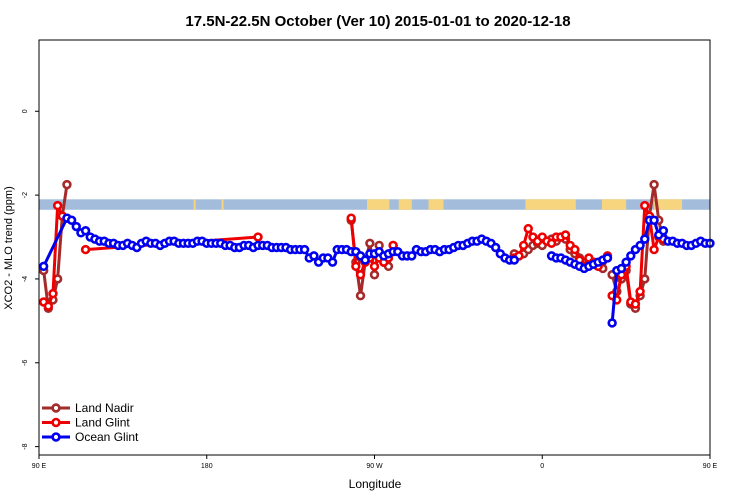  I want to click on y-axis: 0 -2 -4 -6 -8, so click(30, 279).